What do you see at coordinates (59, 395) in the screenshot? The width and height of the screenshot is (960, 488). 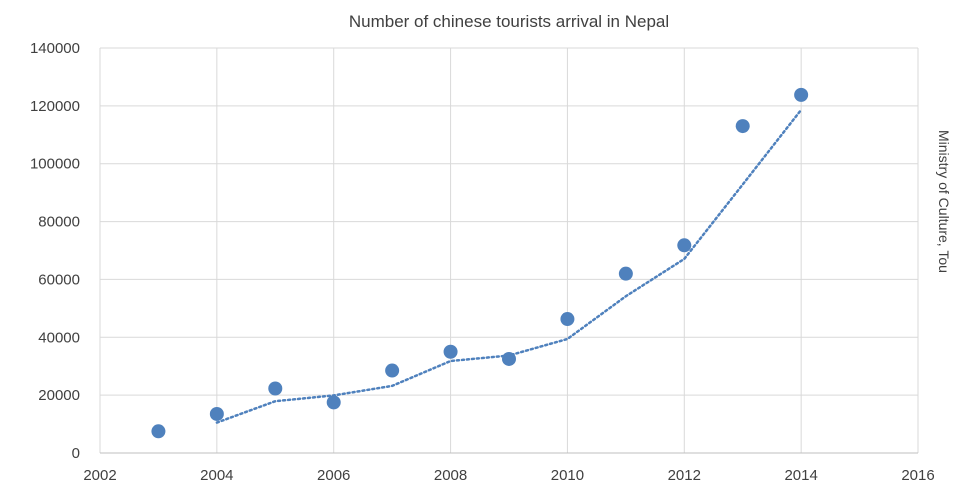 I see `y-tick-label: 20000` at bounding box center [59, 395].